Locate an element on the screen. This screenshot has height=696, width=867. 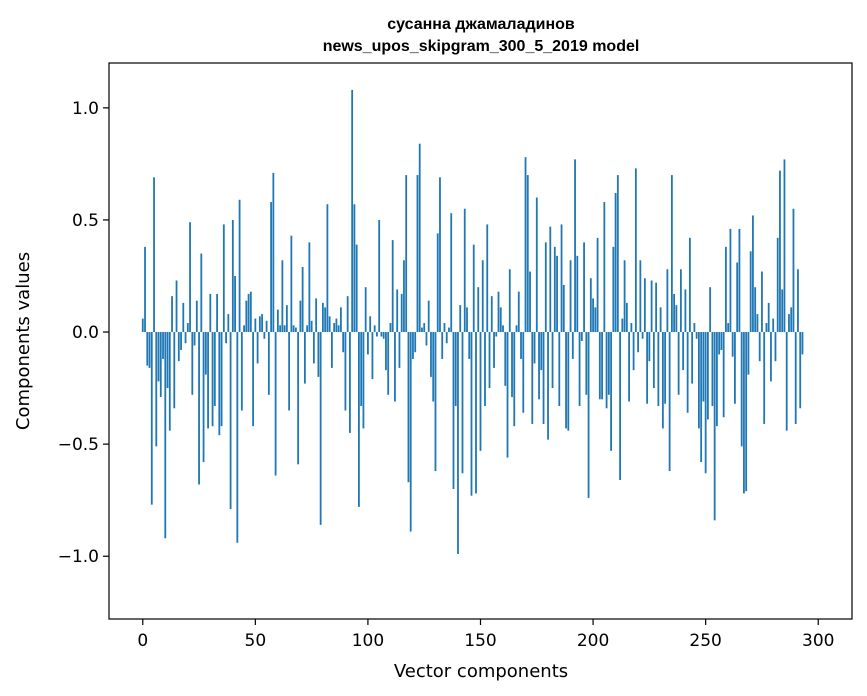
x-tick-label: 250 is located at coordinates (705, 641).